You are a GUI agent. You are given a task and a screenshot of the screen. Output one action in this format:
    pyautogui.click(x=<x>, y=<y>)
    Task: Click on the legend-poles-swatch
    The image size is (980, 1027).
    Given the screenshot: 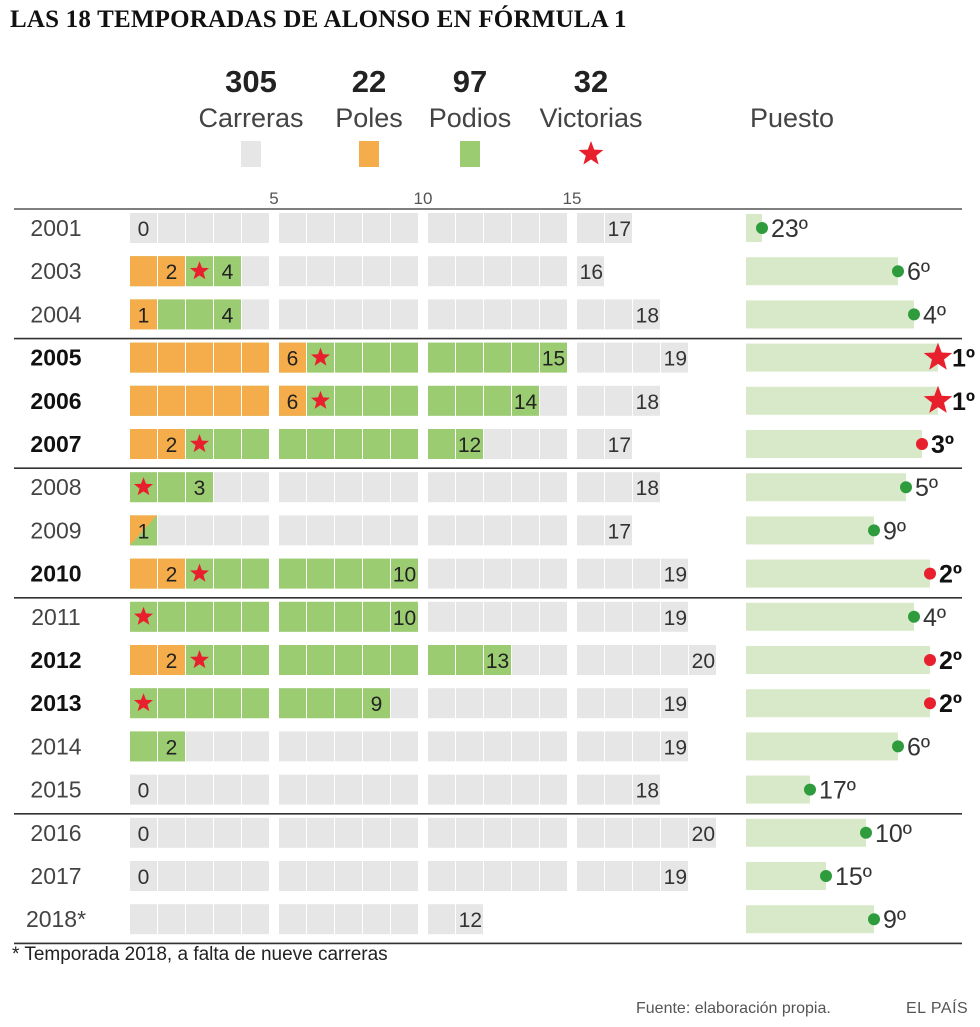 What is the action you would take?
    pyautogui.click(x=369, y=154)
    